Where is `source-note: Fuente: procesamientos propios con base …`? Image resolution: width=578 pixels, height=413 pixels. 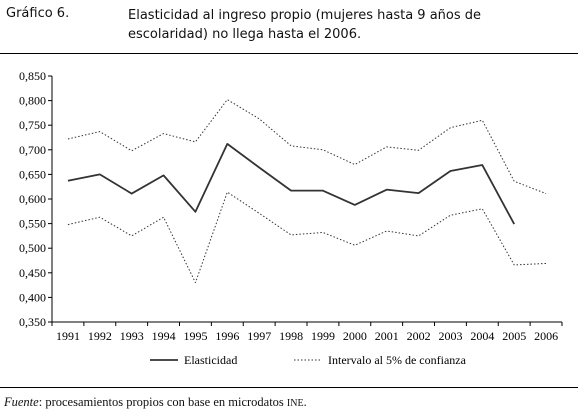 source-note: Fuente: procesamientos propios con base … is located at coordinates (155, 402).